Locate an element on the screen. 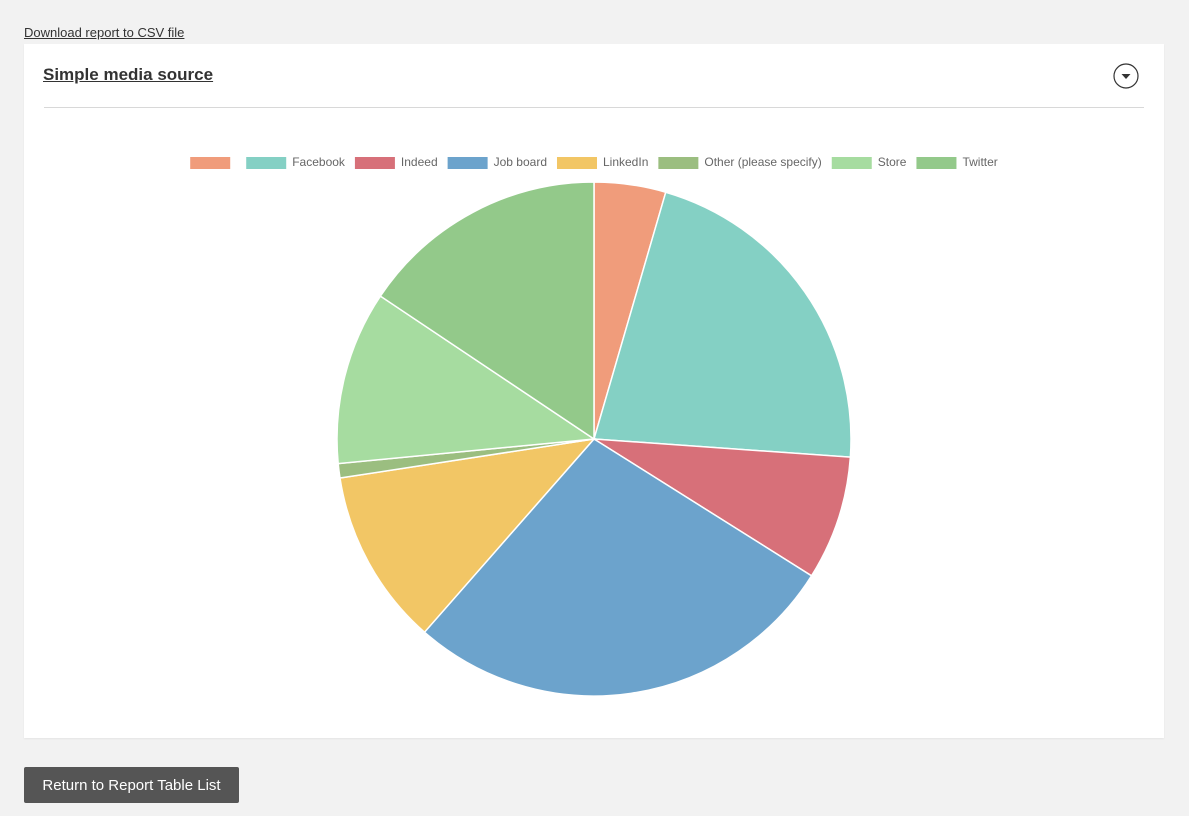 The height and width of the screenshot is (816, 1189). legend-label: Other (please specify) is located at coordinates (762, 162).